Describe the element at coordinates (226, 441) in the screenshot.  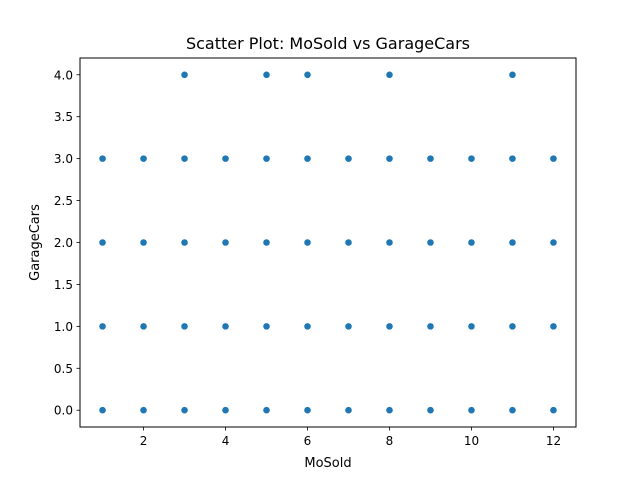
I see `x-tick-label: 4` at that location.